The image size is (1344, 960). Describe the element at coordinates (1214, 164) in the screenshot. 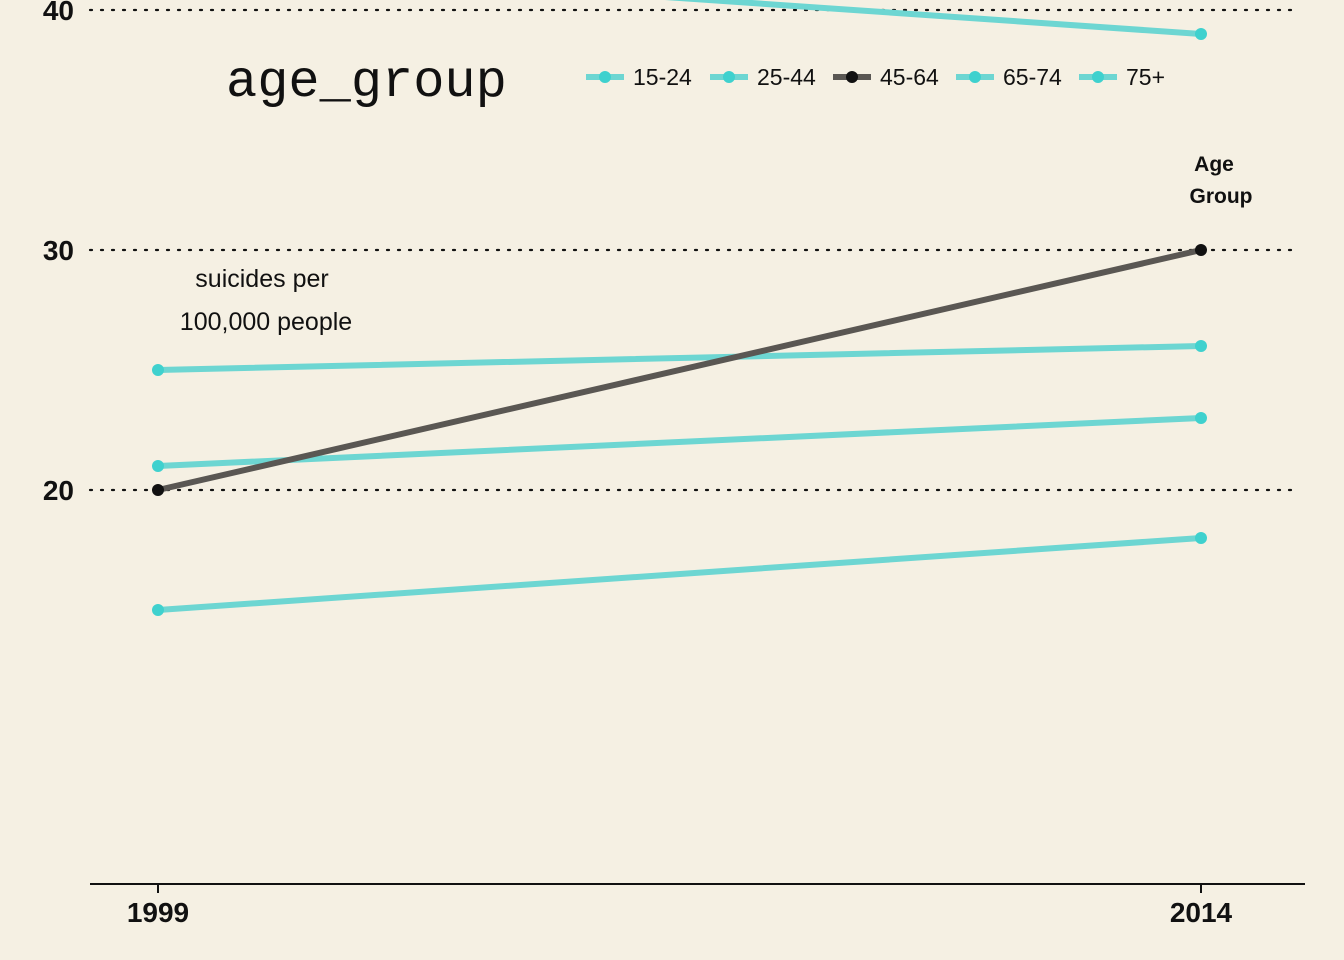

I see `corner-label-line-1: Age` at that location.